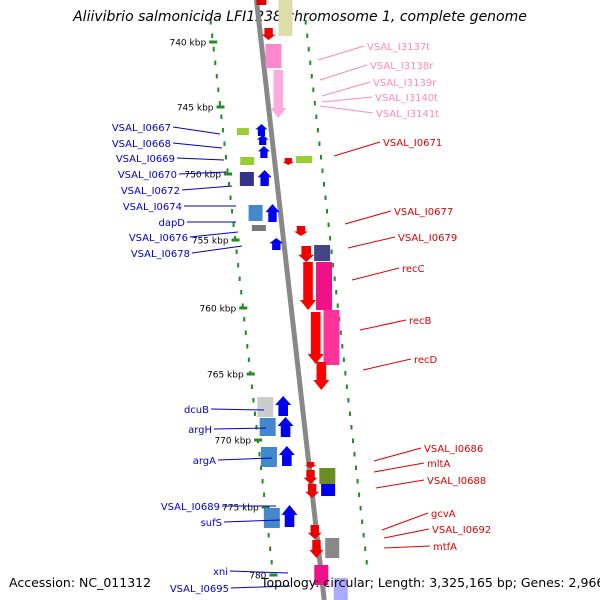  I want to click on right-gene-label: VSAL_I3141t, so click(407, 114).